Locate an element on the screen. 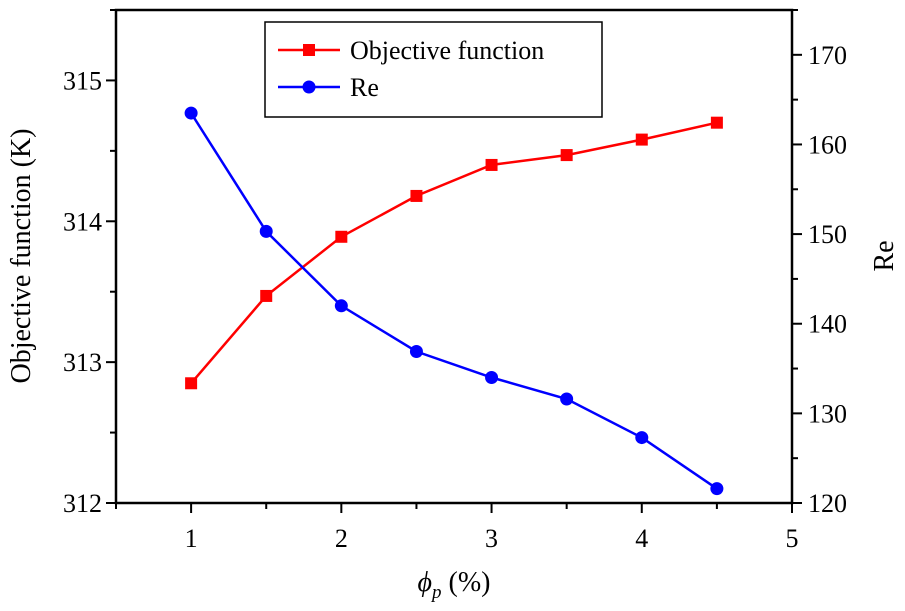 This screenshot has width=905, height=611. x-tick-label: 3 is located at coordinates (491, 538).